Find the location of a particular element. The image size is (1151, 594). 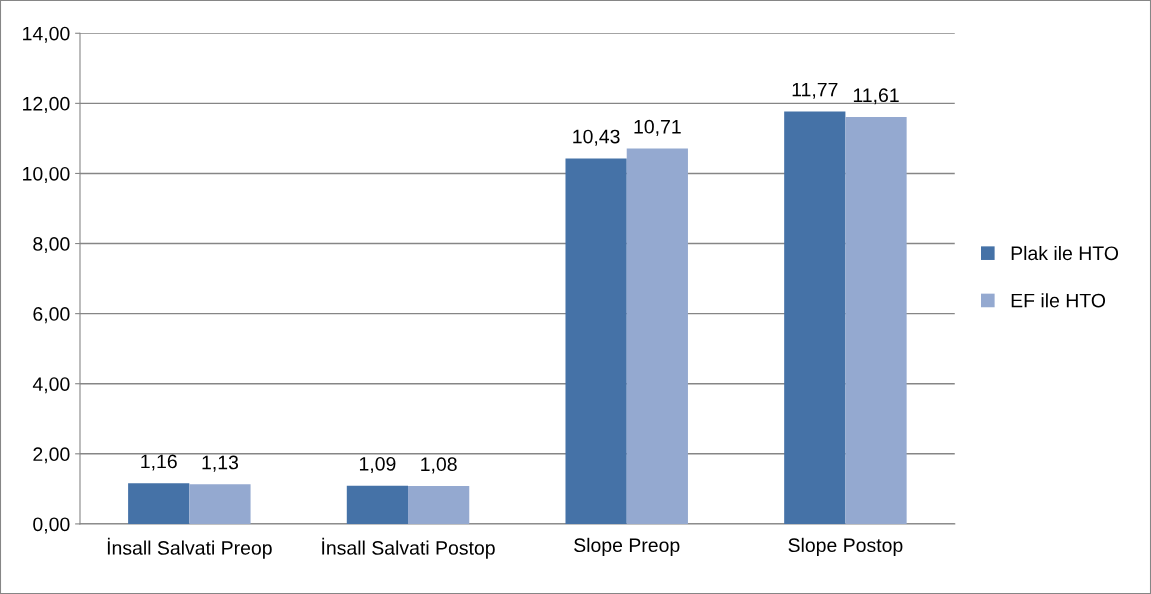

y-tick-label: 10,00 is located at coordinates (46, 174).